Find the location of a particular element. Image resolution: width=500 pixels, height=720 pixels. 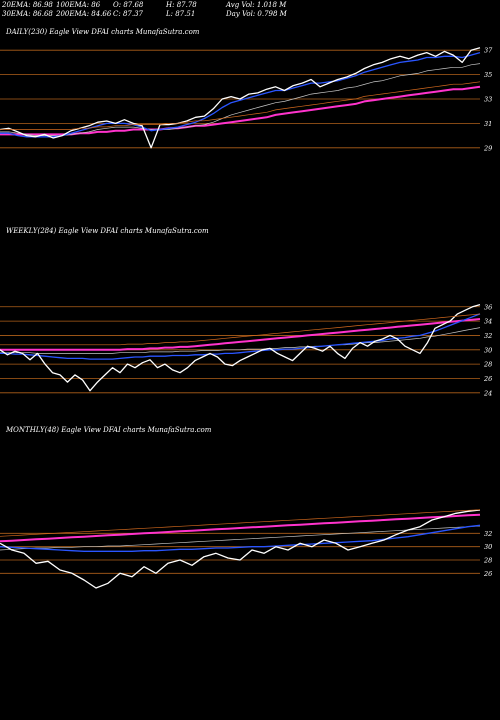

stat-20ema: 20EMA: 86.98 is located at coordinates (27, 5).